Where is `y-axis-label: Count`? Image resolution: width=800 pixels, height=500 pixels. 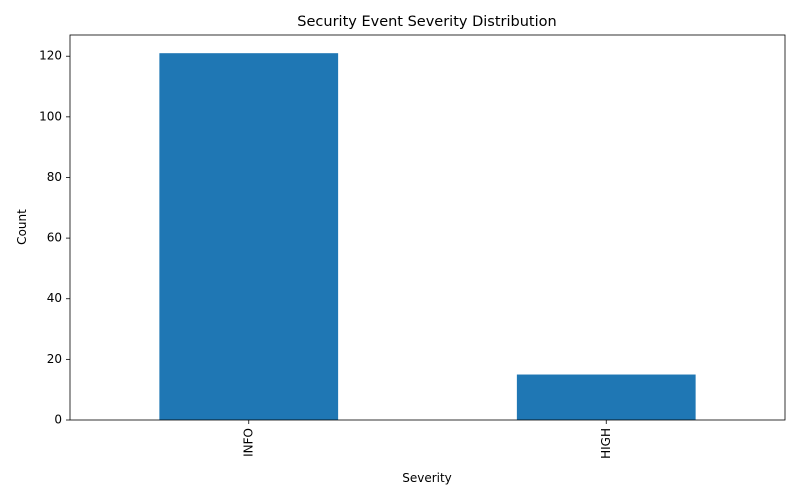 y-axis-label: Count is located at coordinates (22, 227).